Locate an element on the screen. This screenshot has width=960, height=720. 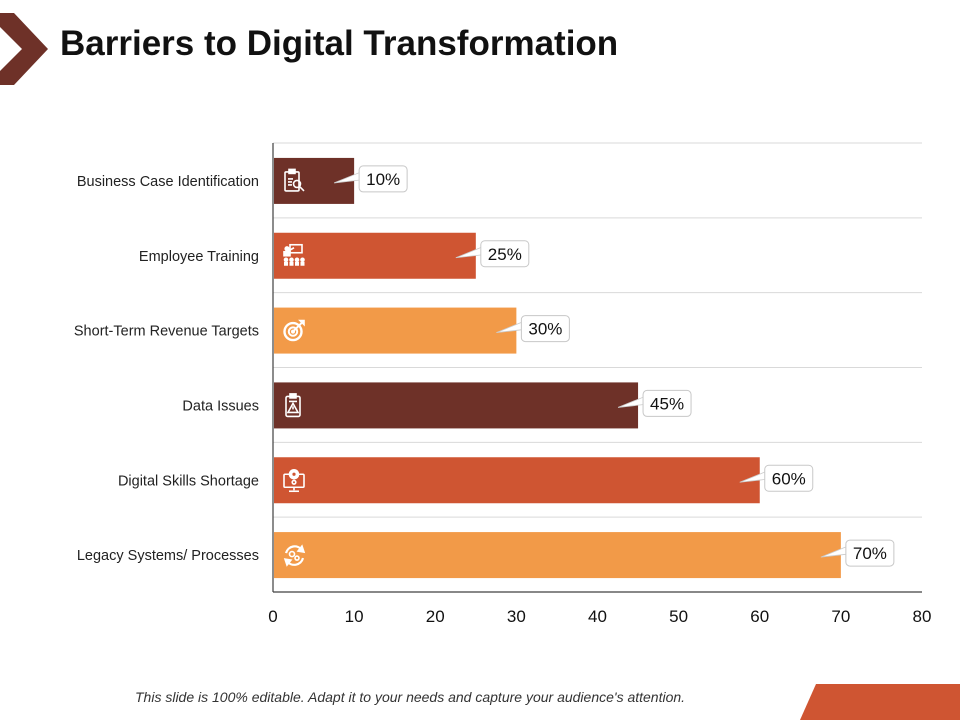
category-label: Employee Training is located at coordinates (199, 257).